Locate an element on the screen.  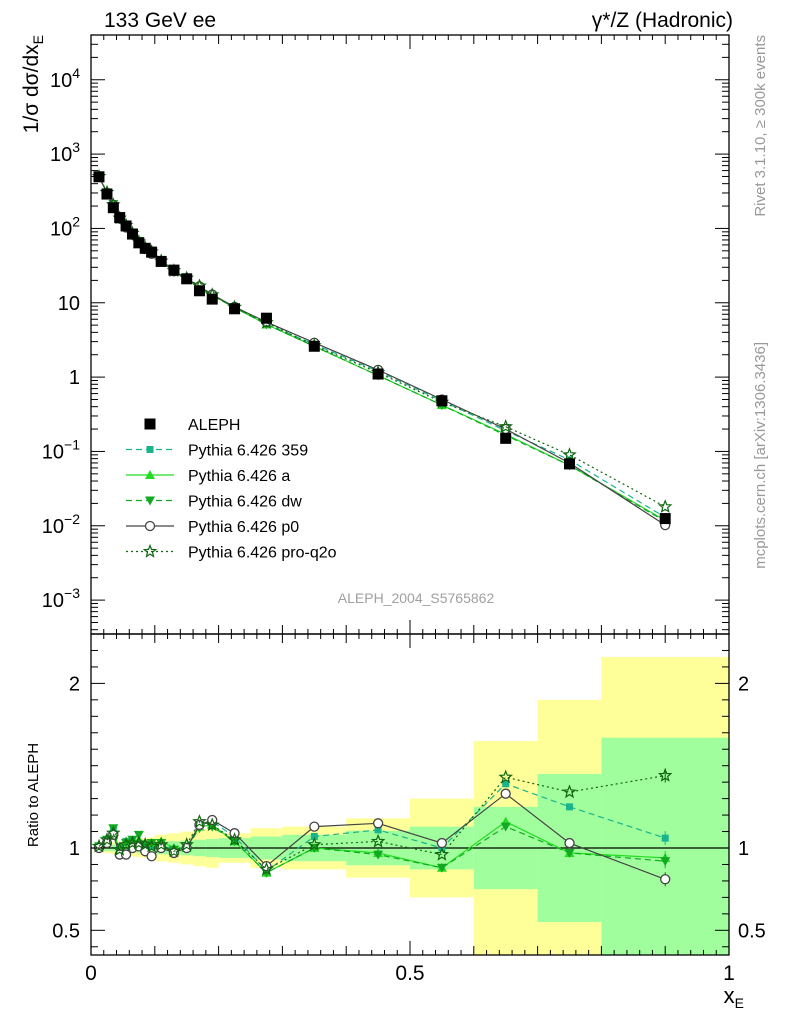
legend-label-pdw: Pythia 6.426 dw is located at coordinates (245, 502).